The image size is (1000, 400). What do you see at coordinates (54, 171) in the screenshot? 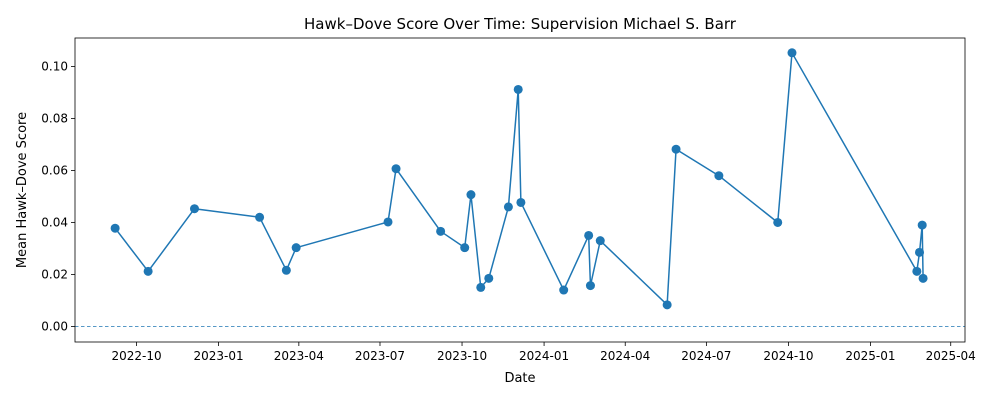
I see `y-tick-label: 0.06` at bounding box center [54, 171].